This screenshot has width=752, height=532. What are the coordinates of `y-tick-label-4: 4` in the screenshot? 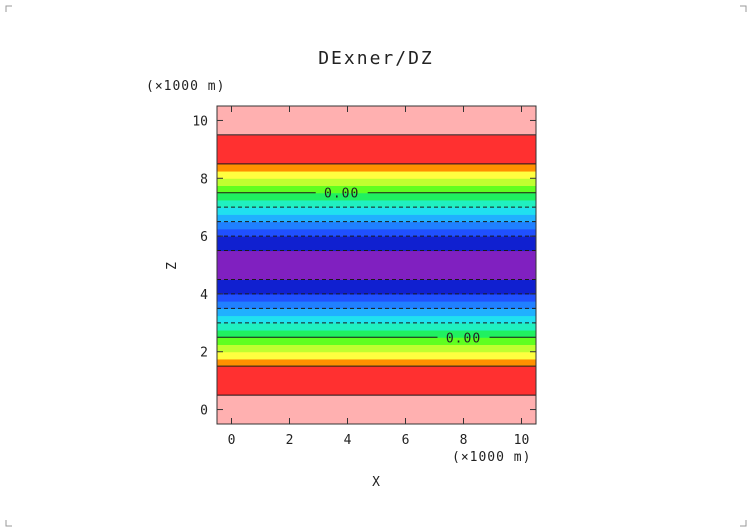 It's located at (204, 295).